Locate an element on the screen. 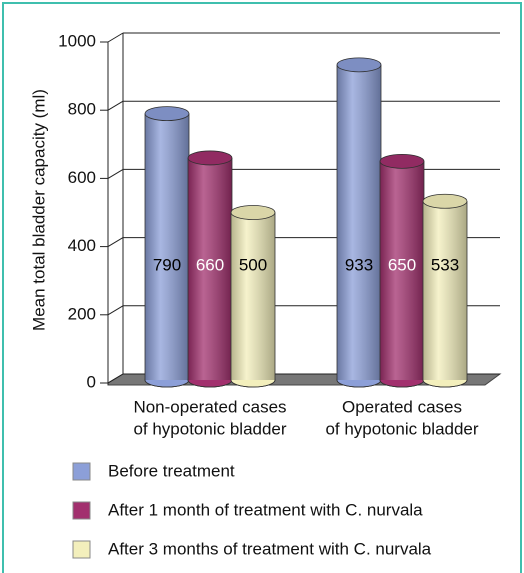 This screenshot has width=524, height=573. y-tick-label: 400 is located at coordinates (82, 245).